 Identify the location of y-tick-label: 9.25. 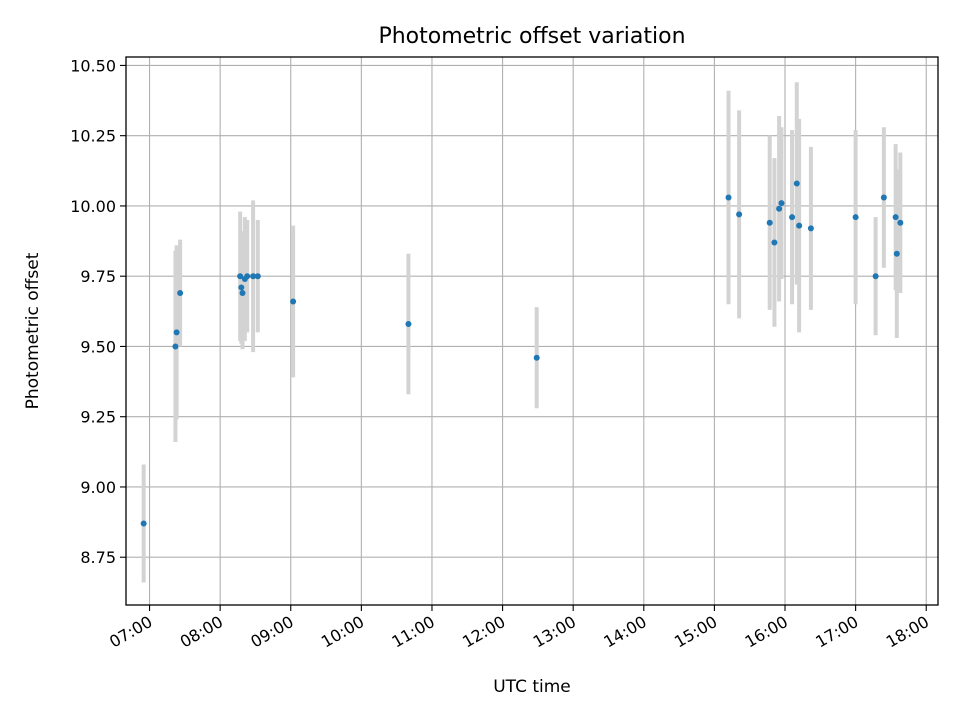
(98, 417).